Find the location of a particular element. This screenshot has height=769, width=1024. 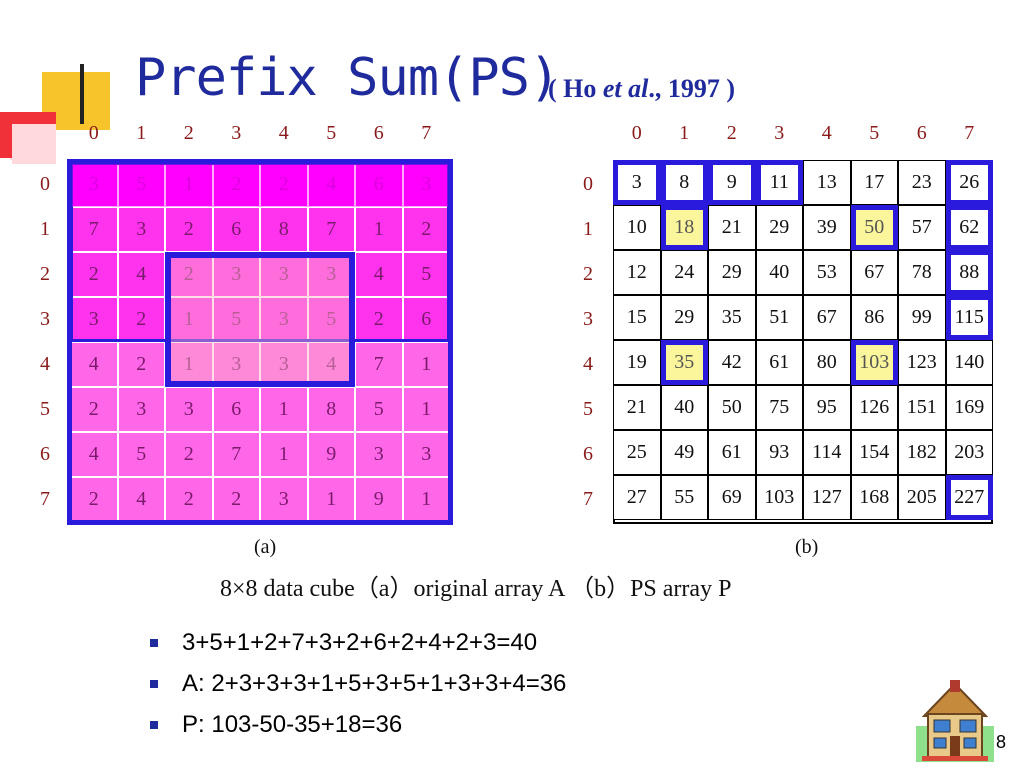

array-p-cell: 19 is located at coordinates (637, 362).